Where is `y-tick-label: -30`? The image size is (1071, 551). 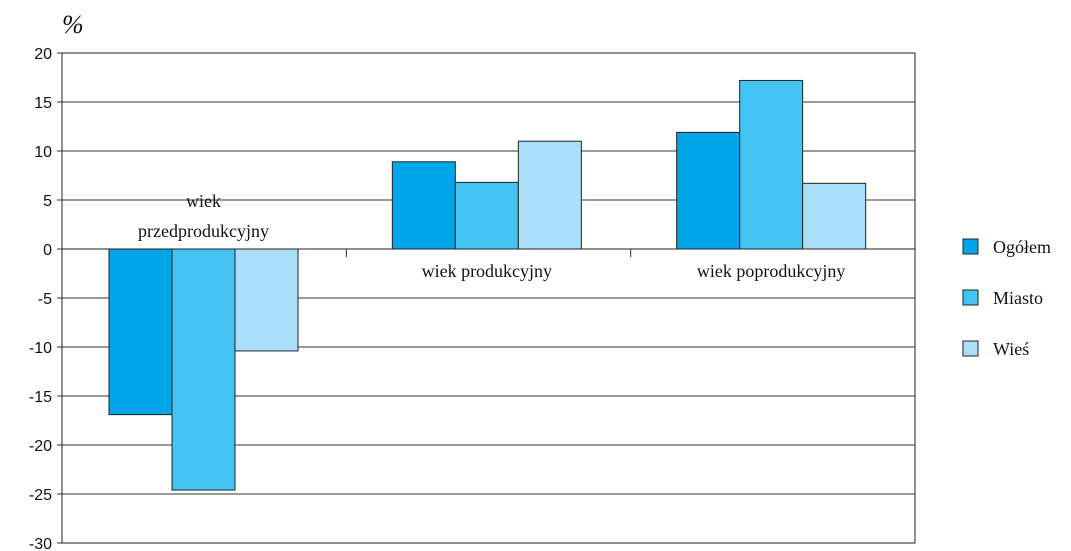 y-tick-label: -30 is located at coordinates (40, 543).